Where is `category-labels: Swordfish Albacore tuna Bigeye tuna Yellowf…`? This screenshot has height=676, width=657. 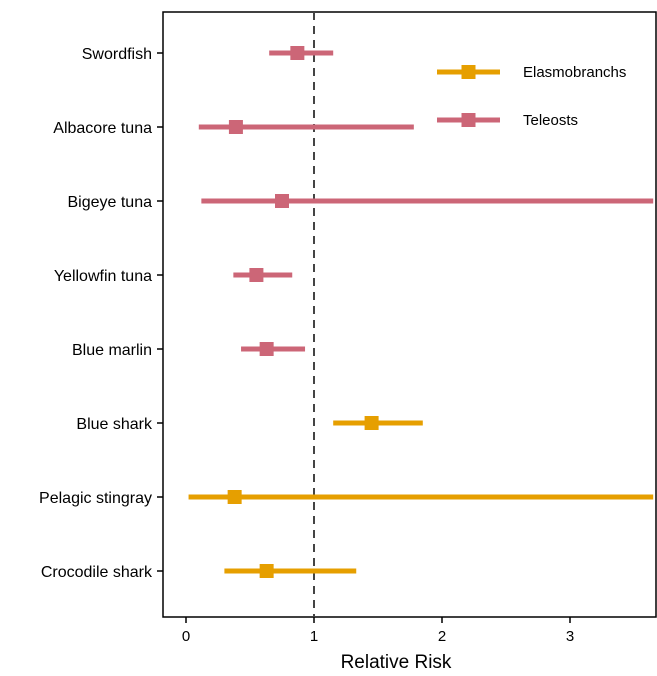 category-labels: Swordfish Albacore tuna Bigeye tuna Yellowf… is located at coordinates (101, 313).